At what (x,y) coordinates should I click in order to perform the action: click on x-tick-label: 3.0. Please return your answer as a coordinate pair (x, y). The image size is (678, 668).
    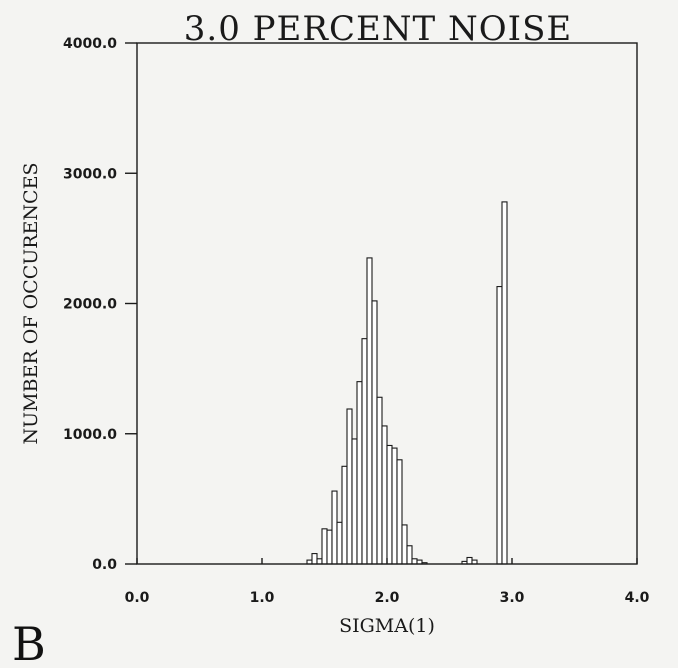
    Looking at the image, I should click on (512, 598).